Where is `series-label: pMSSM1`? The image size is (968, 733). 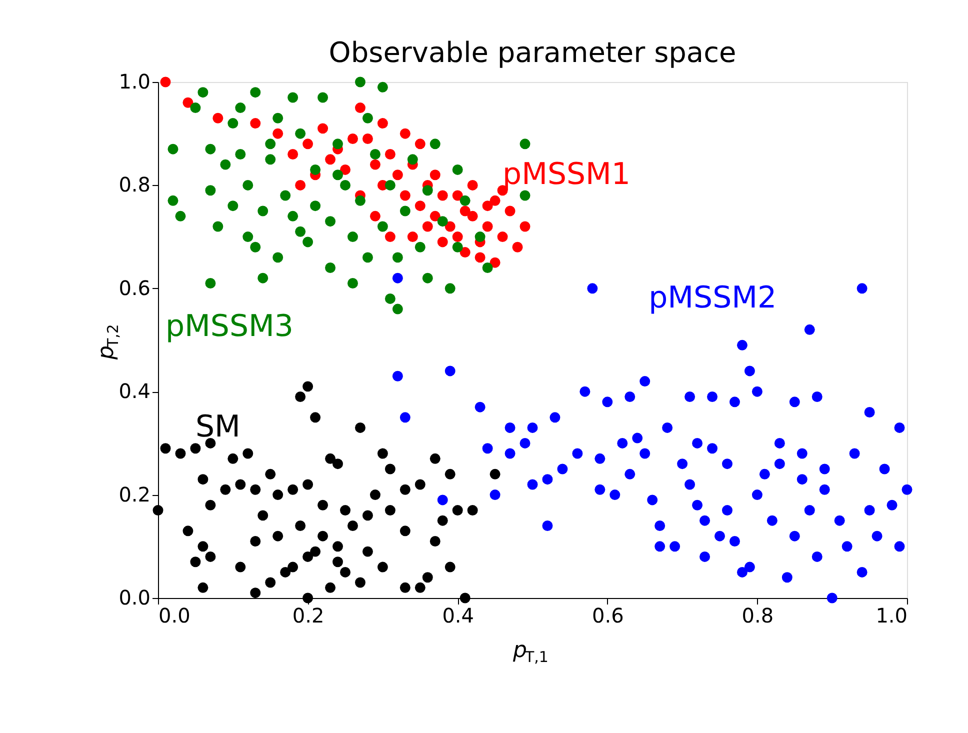
series-label: pMSSM1 is located at coordinates (566, 174).